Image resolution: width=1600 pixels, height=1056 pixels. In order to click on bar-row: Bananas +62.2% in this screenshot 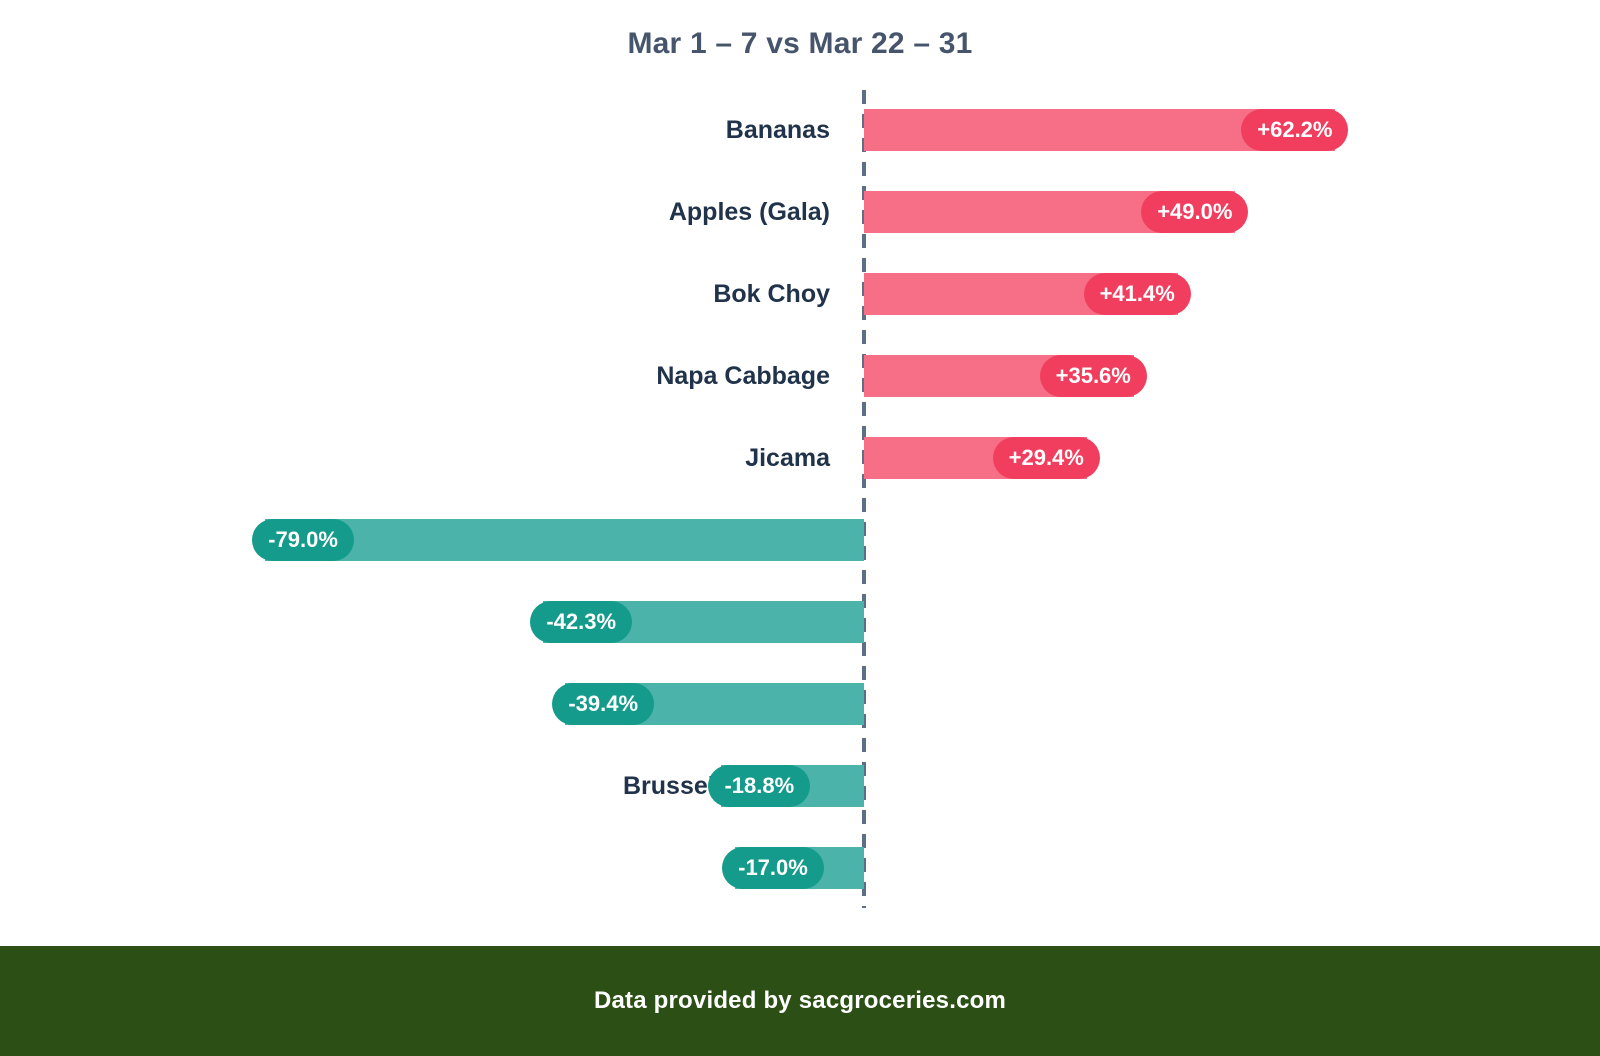, I will do `click(800, 130)`.